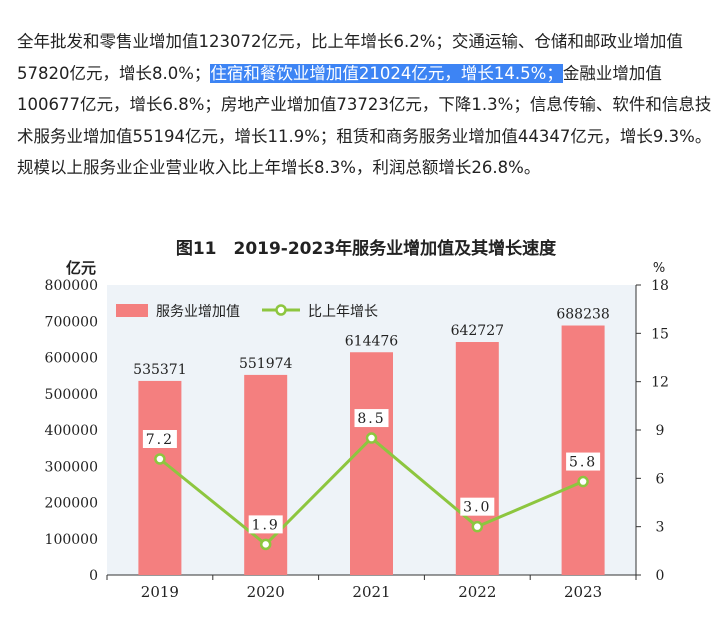 Image resolution: width=726 pixels, height=629 pixels. What do you see at coordinates (71, 359) in the screenshot?
I see `left-tick-label: 600000` at bounding box center [71, 359].